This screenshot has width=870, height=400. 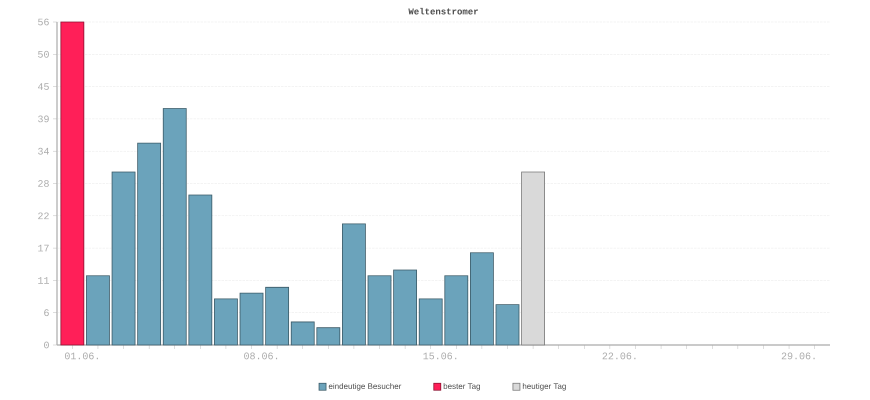 I want to click on x-tick-label: 29.06., so click(x=798, y=356).